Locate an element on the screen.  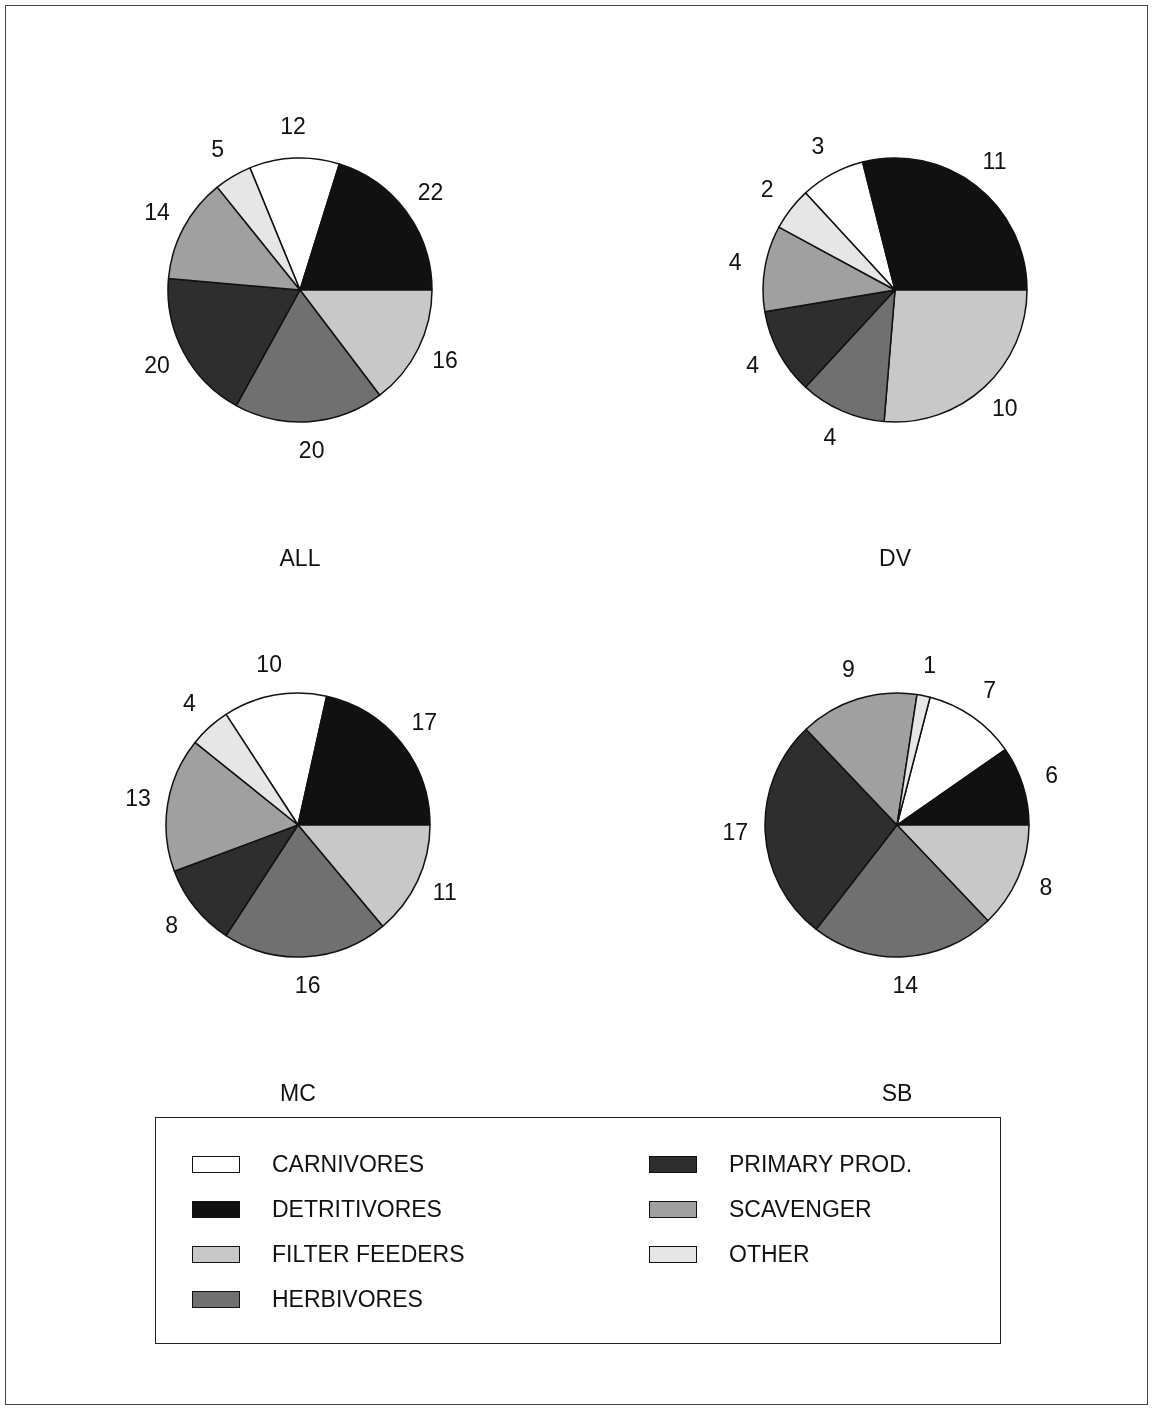
data-label: 22 is located at coordinates (430, 192).